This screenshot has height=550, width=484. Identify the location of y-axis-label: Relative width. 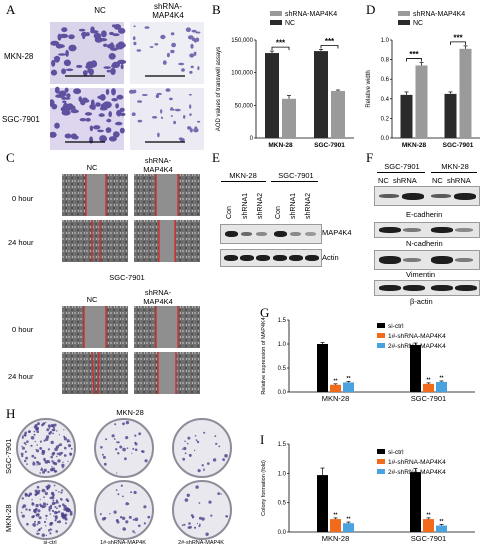
(369, 88).